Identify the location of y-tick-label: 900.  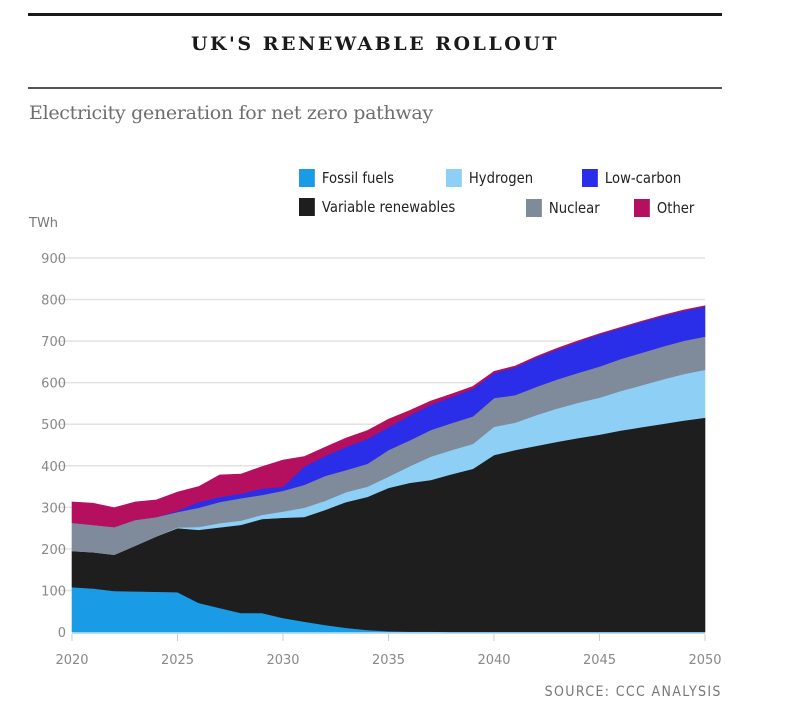
(53, 259).